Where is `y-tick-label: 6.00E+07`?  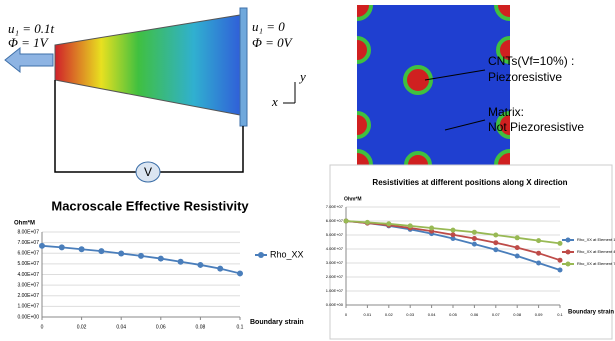
y-tick-label: 6.00E+07 is located at coordinates (335, 220).